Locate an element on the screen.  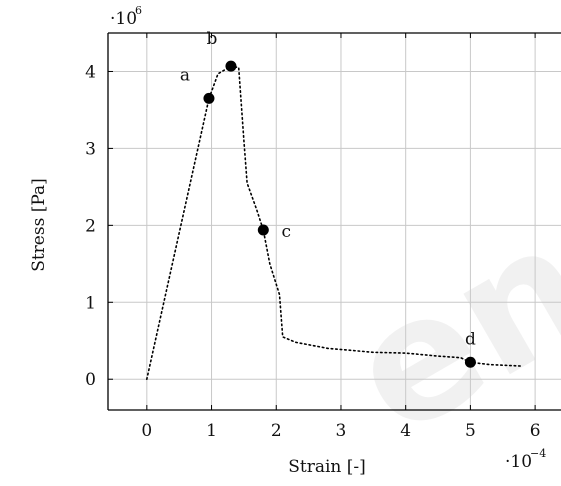
y-tick-label-0: 0 is located at coordinates (90, 380).